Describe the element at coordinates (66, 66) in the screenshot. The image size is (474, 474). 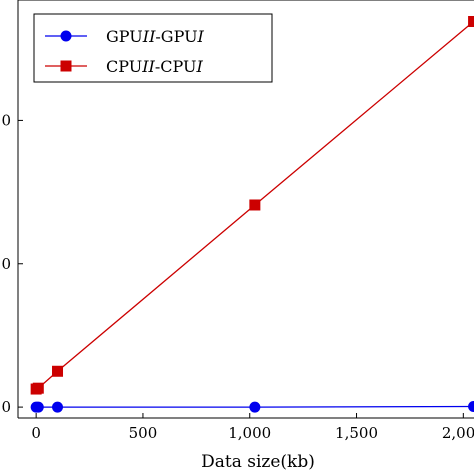
I see `legend-swatch-marker-cpu` at that location.